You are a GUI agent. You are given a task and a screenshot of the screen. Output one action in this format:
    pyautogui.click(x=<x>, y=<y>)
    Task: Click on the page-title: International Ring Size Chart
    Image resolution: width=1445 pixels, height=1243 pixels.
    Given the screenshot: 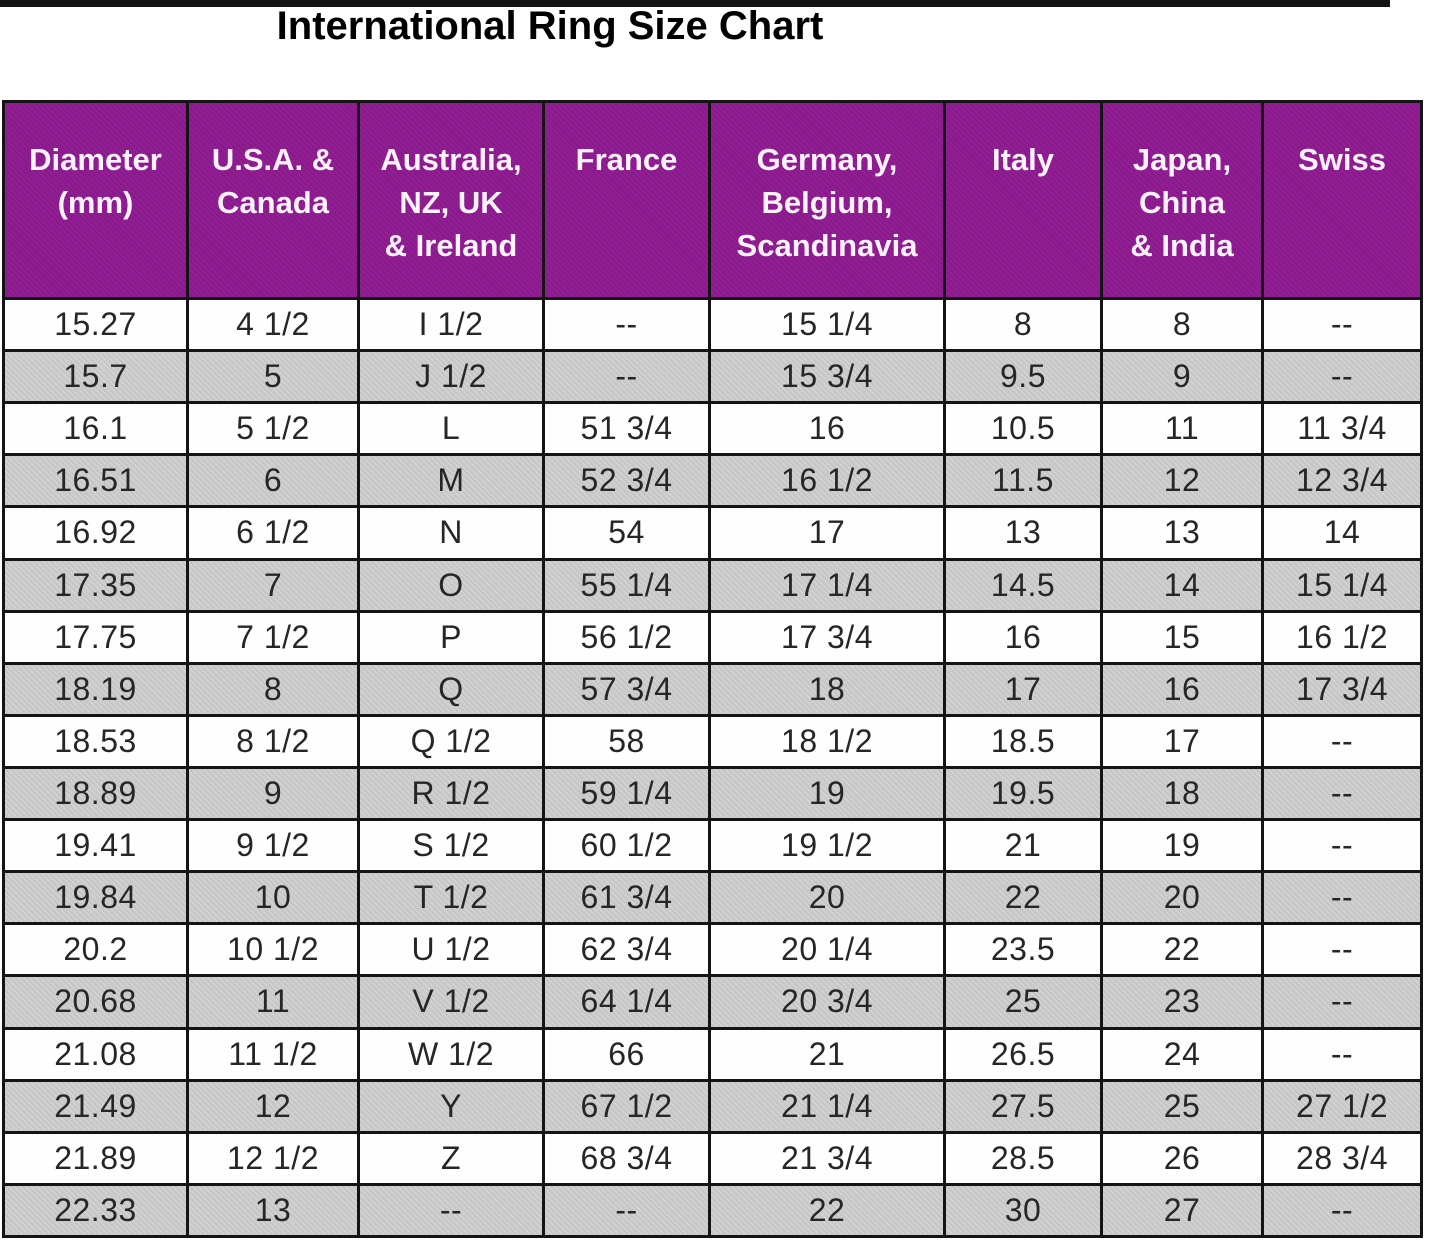 What is the action you would take?
    pyautogui.click(x=550, y=26)
    